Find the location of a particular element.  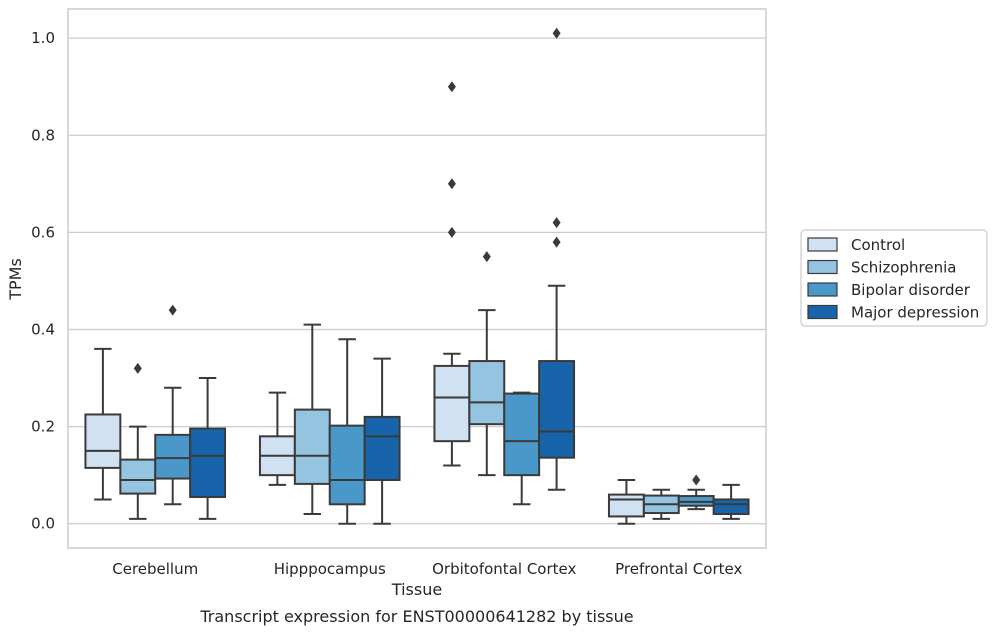

legend-frame is located at coordinates (894, 278).